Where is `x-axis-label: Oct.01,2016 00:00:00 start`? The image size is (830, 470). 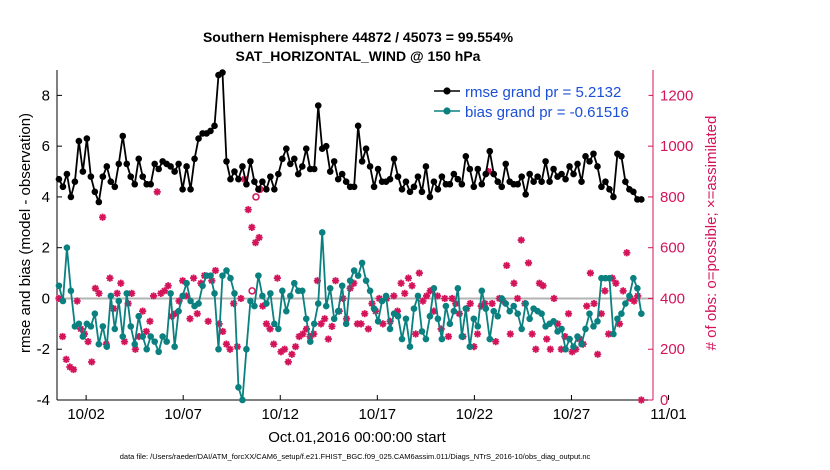
x-axis-label: Oct.01,2016 00:00:00 start is located at coordinates (357, 437).